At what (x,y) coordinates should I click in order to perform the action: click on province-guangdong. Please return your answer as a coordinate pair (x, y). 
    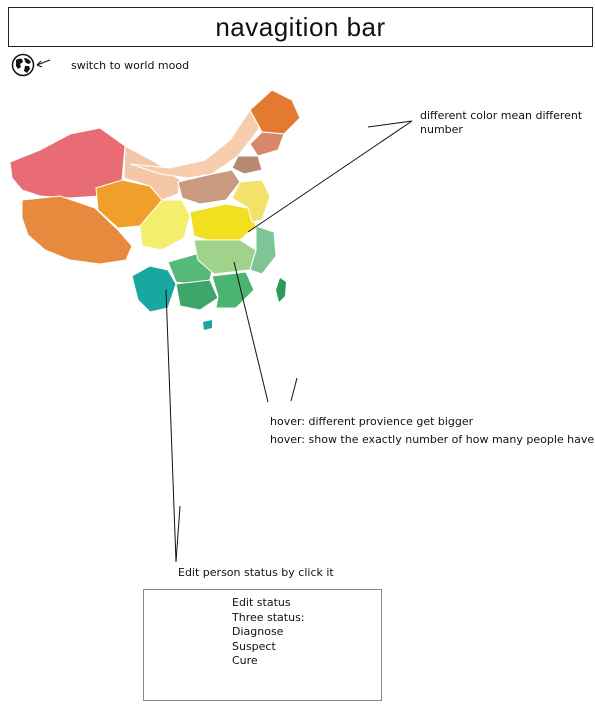
    Looking at the image, I should click on (233, 290).